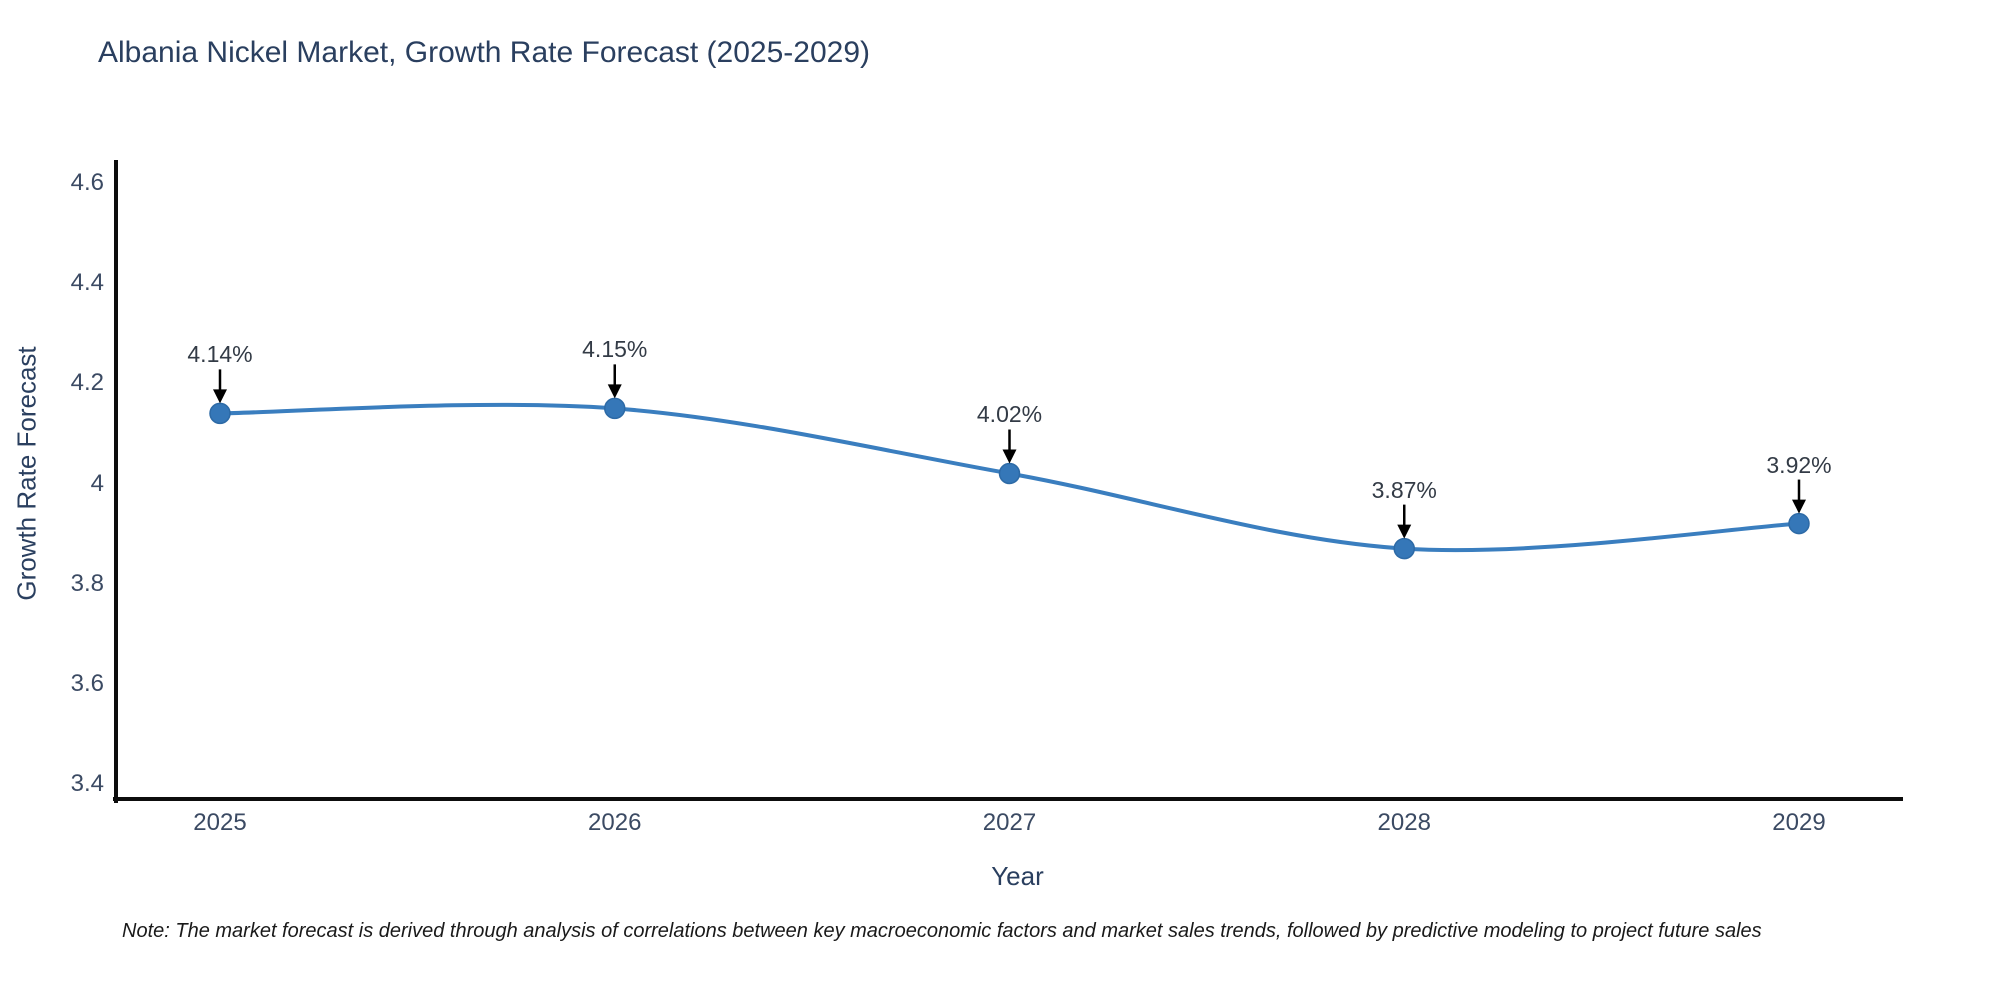 This screenshot has width=2000, height=1000. What do you see at coordinates (615, 822) in the screenshot?
I see `x-tick-label: 2026` at bounding box center [615, 822].